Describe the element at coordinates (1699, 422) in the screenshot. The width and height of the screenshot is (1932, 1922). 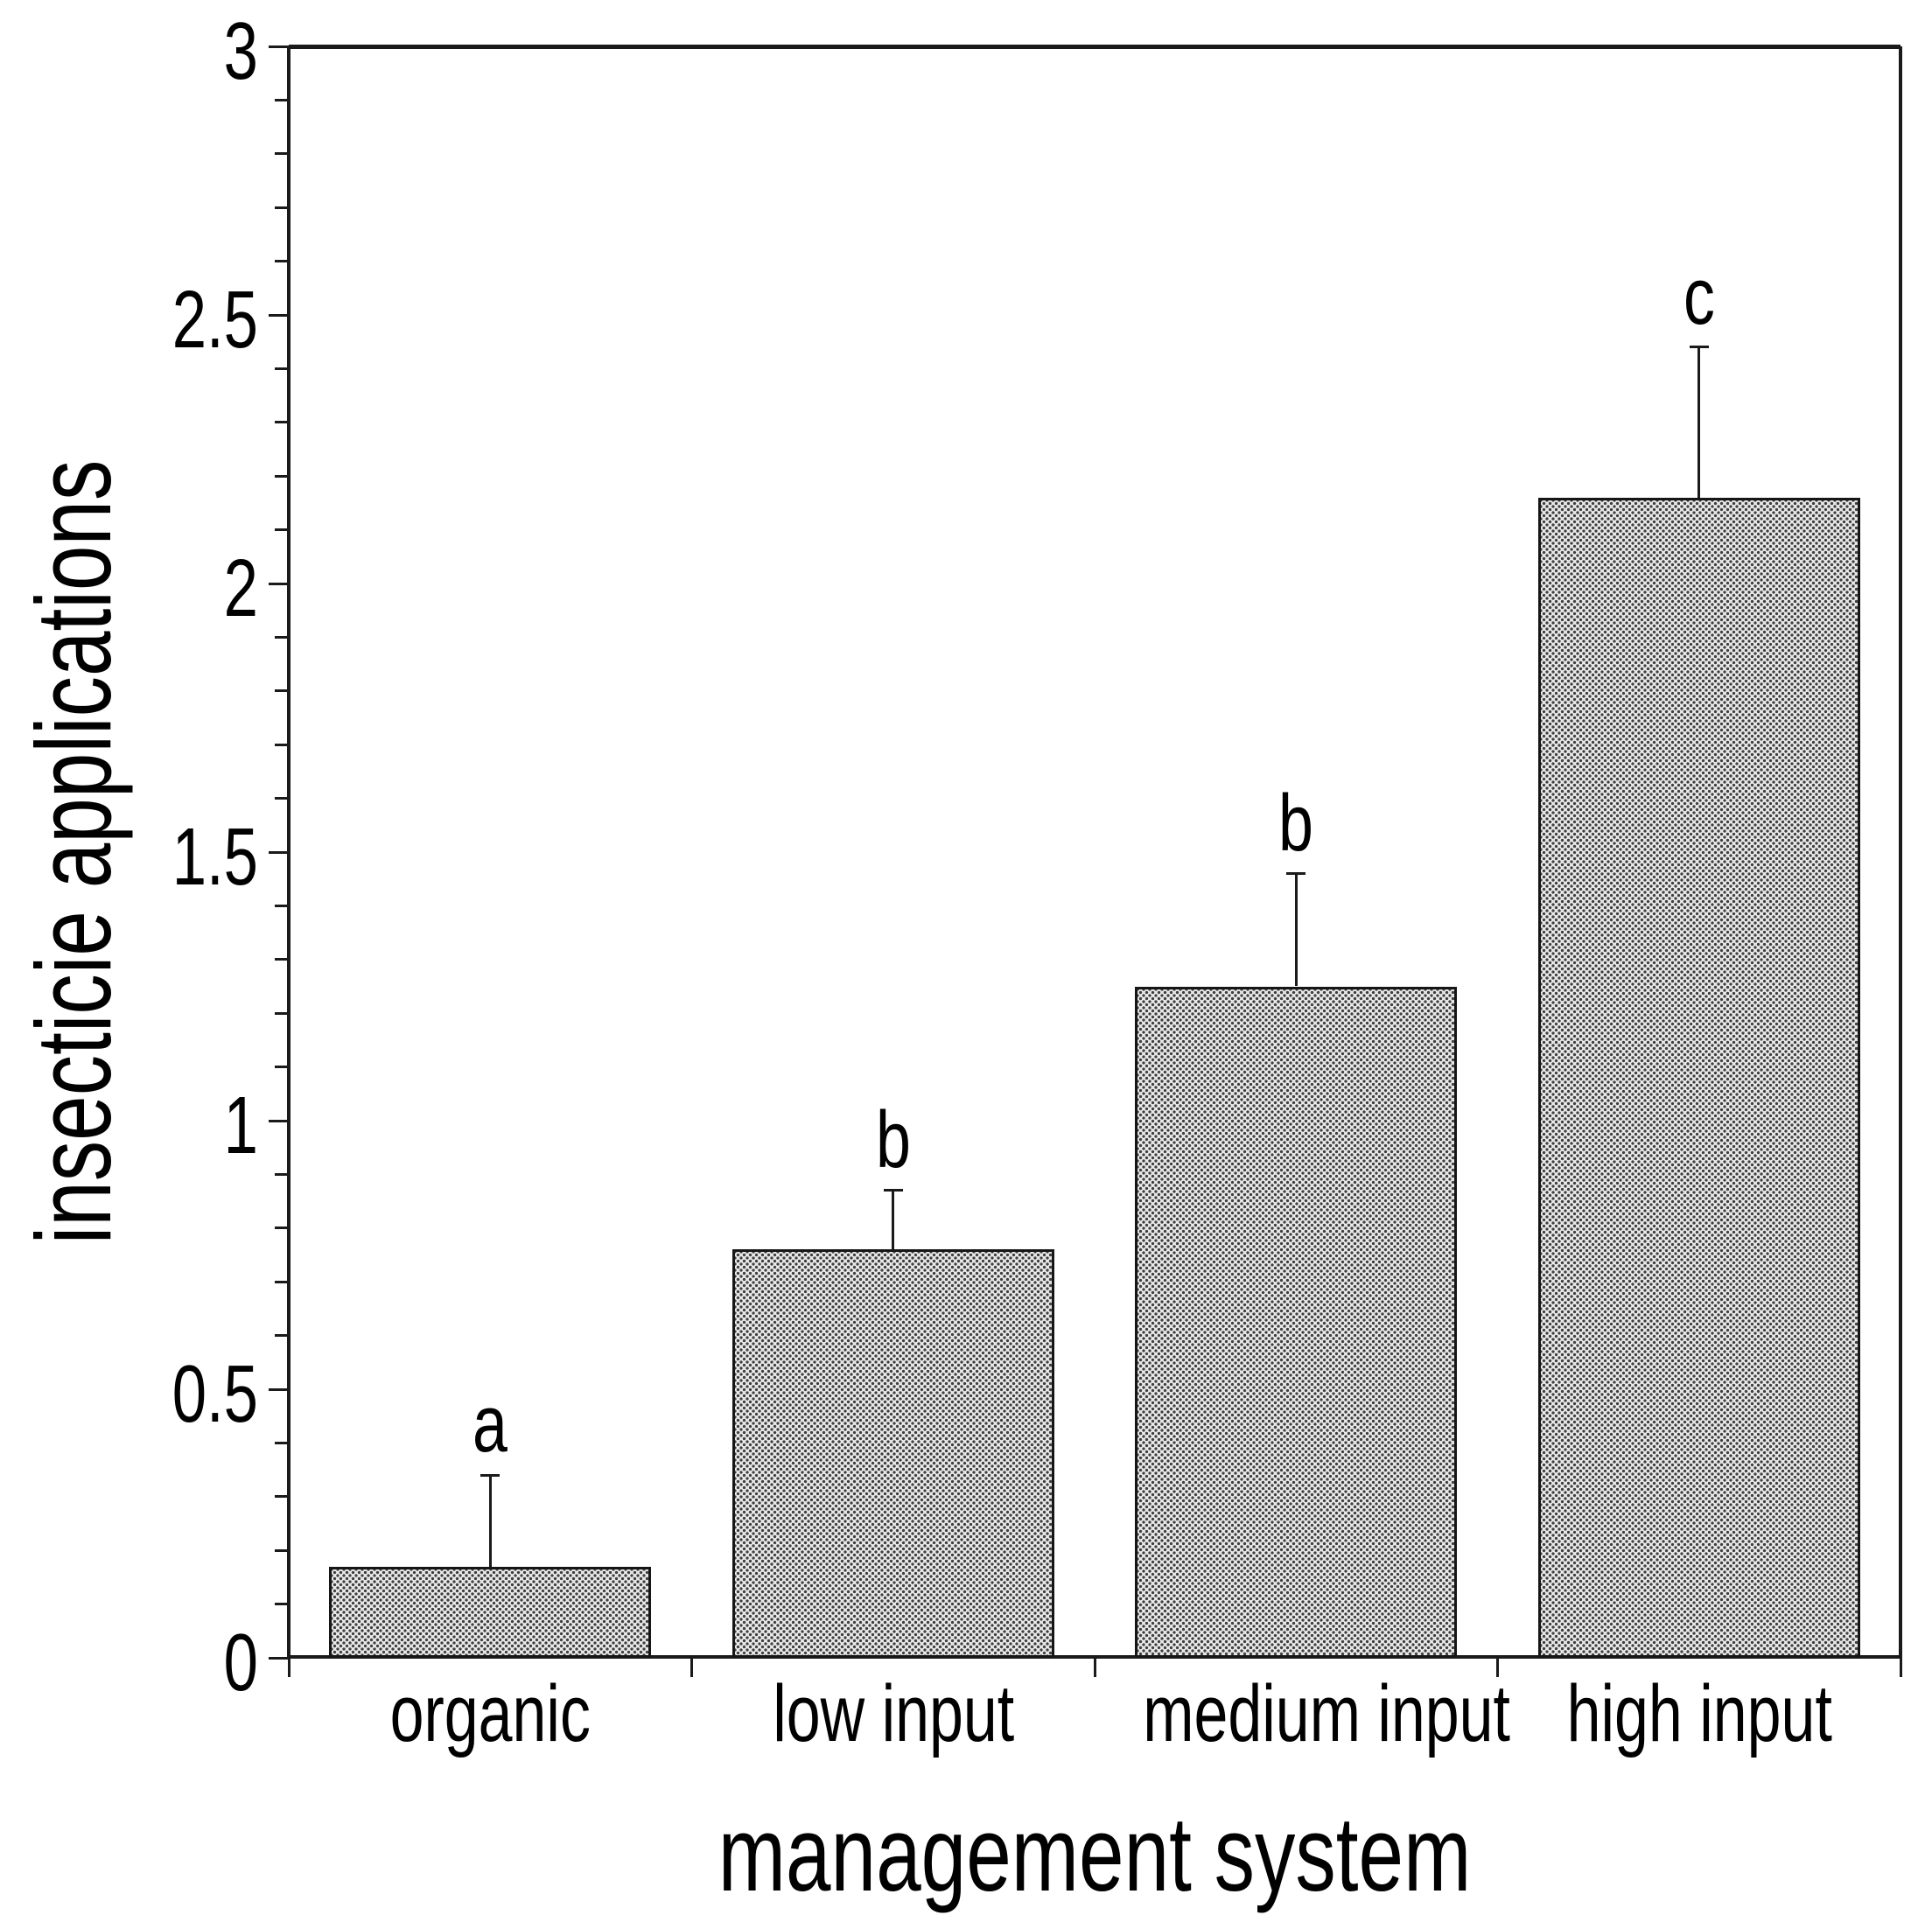
I see `error-bar-stem-high-input` at that location.